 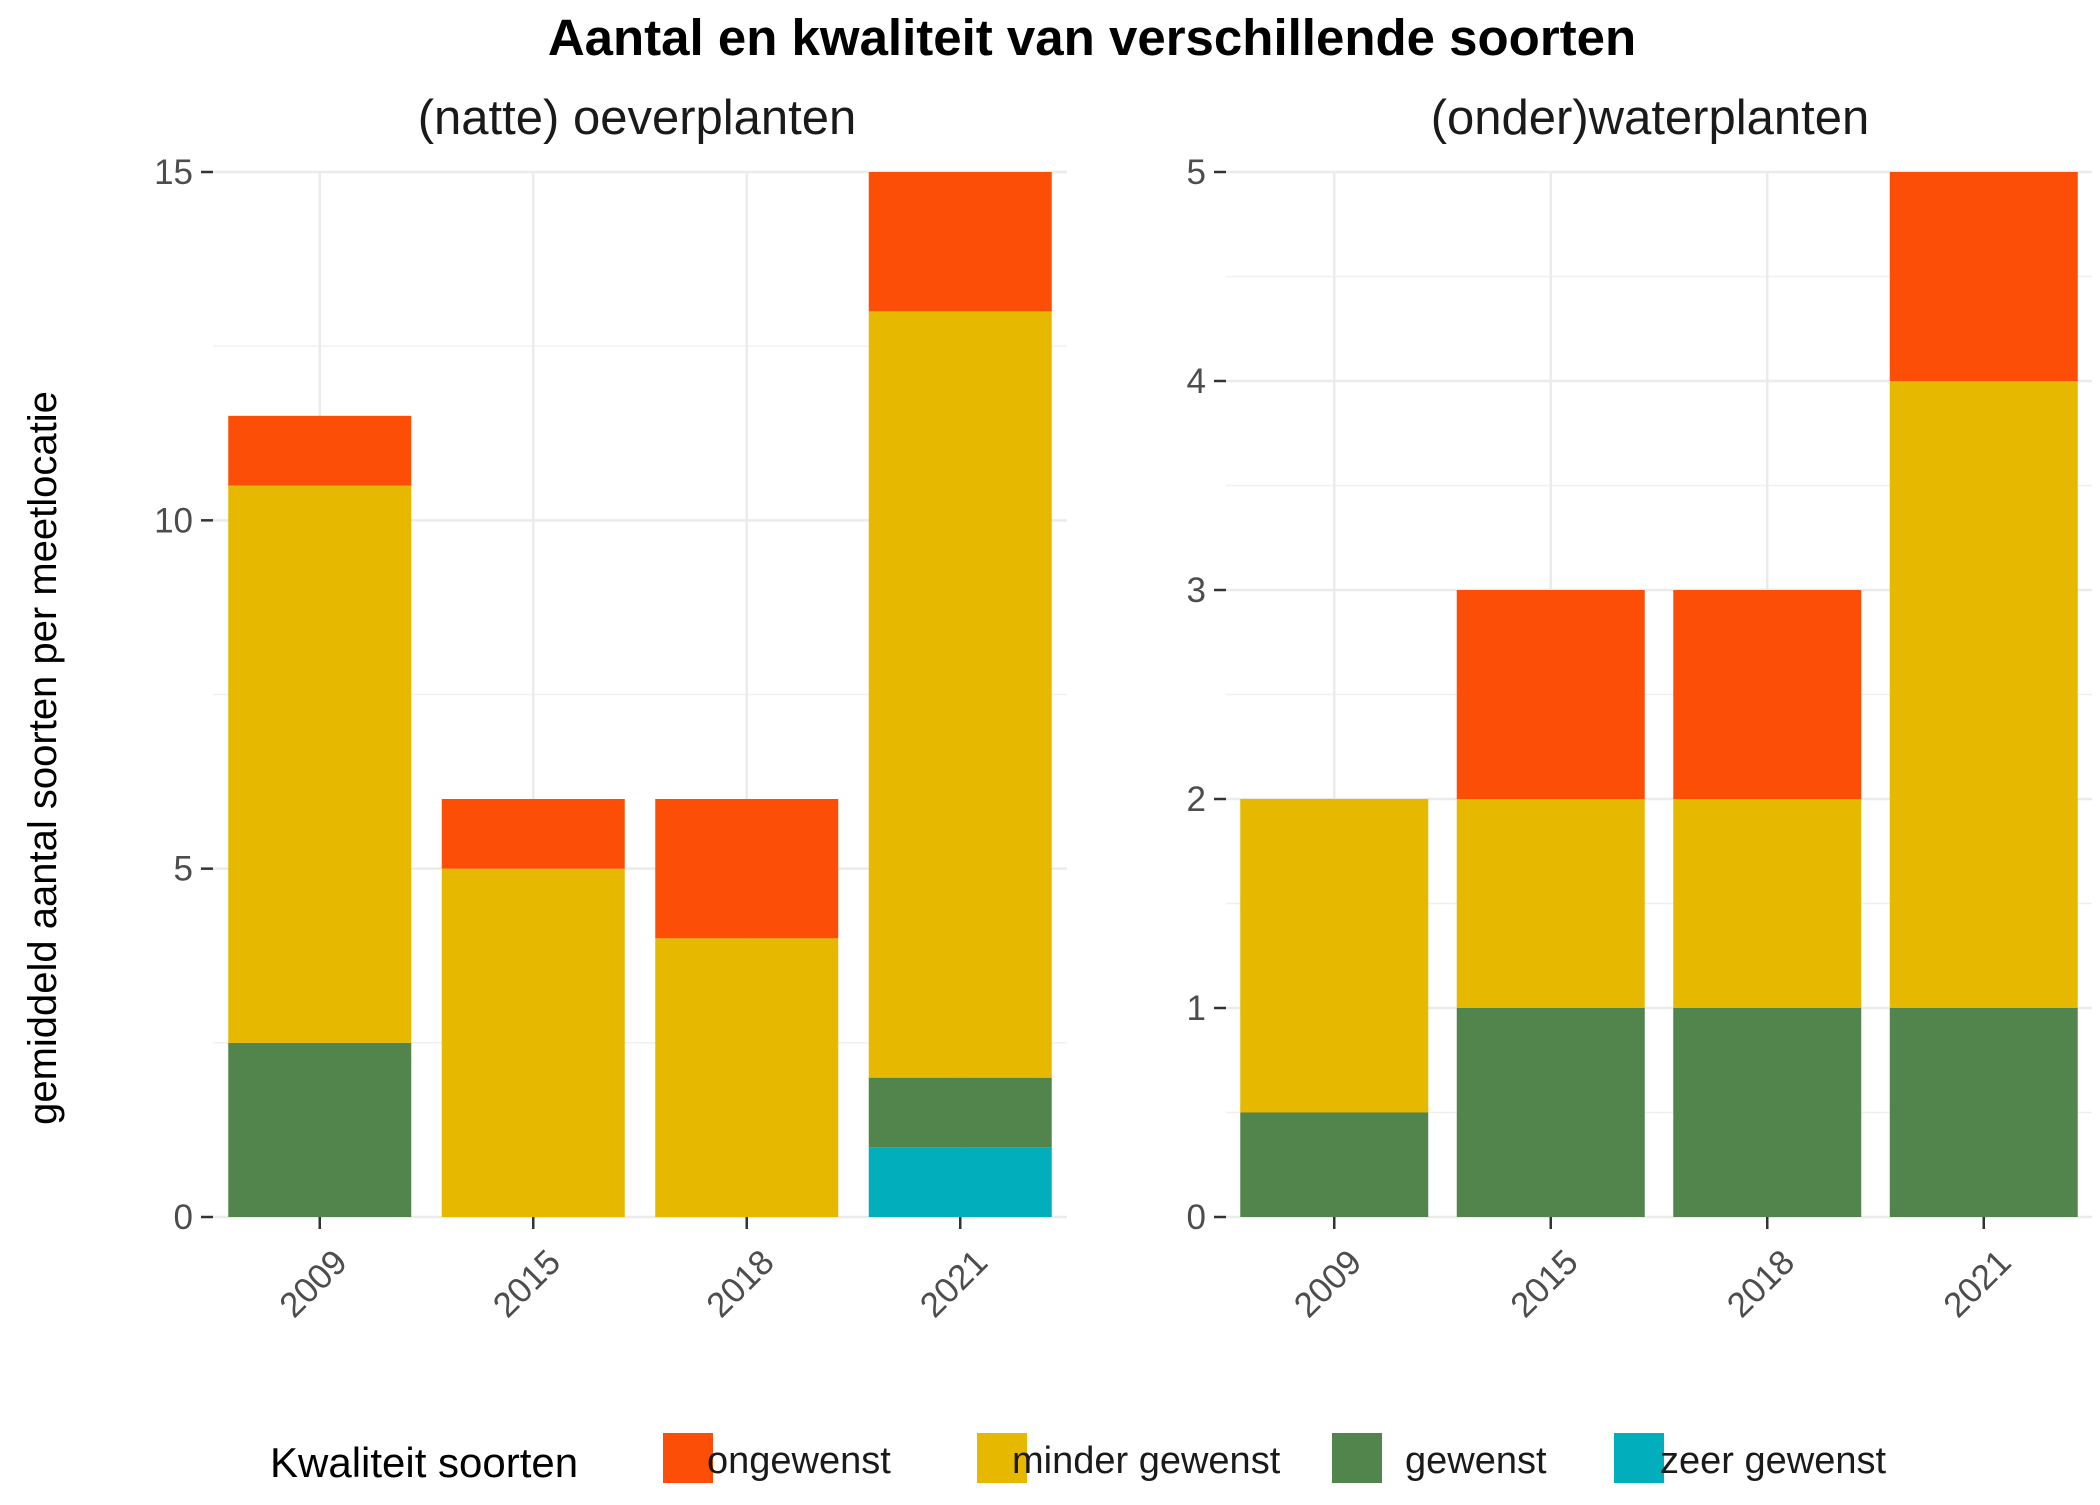 What do you see at coordinates (1773, 1461) in the screenshot?
I see `legend-label: zeer gewenst` at bounding box center [1773, 1461].